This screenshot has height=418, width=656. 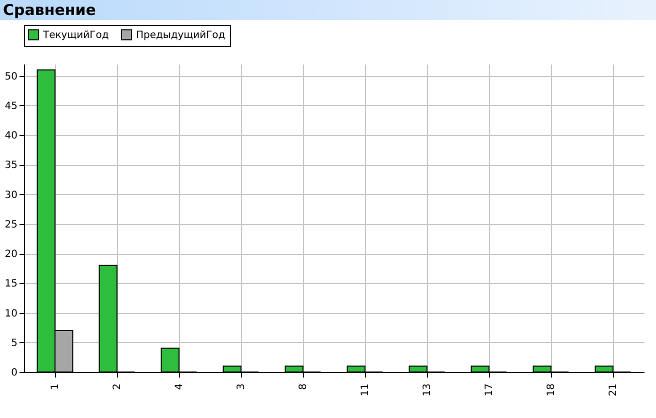 I want to click on y-tick-label: 25, so click(x=11, y=224).